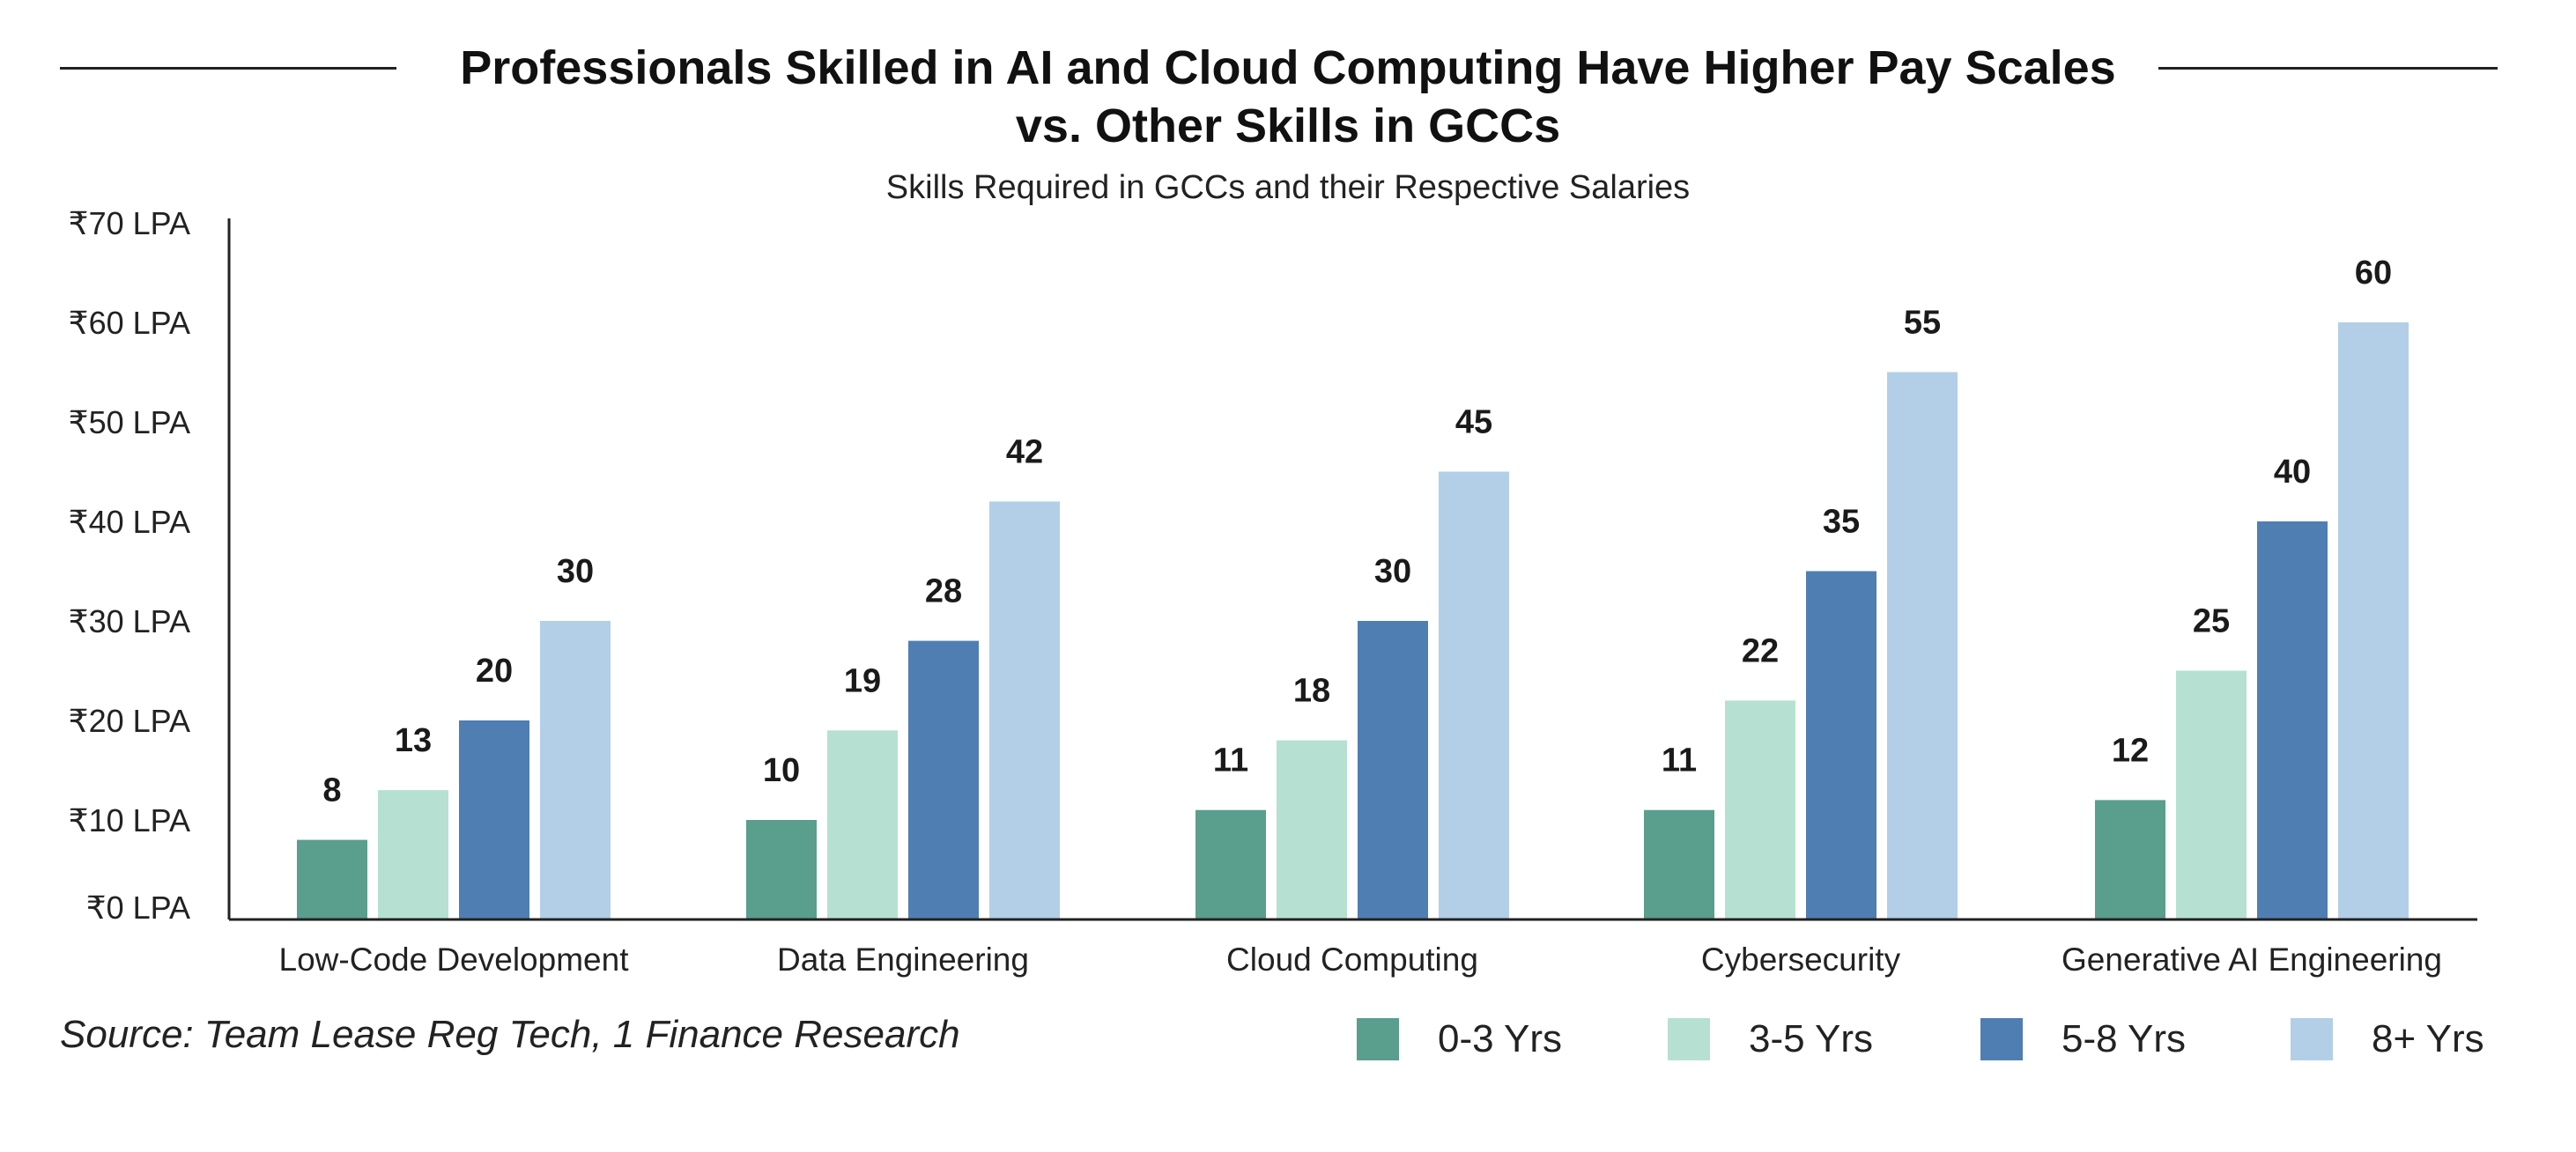 The width and height of the screenshot is (2576, 1152). I want to click on legend-item-0-3-yrs: 0-3 Yrs, so click(1460, 1039).